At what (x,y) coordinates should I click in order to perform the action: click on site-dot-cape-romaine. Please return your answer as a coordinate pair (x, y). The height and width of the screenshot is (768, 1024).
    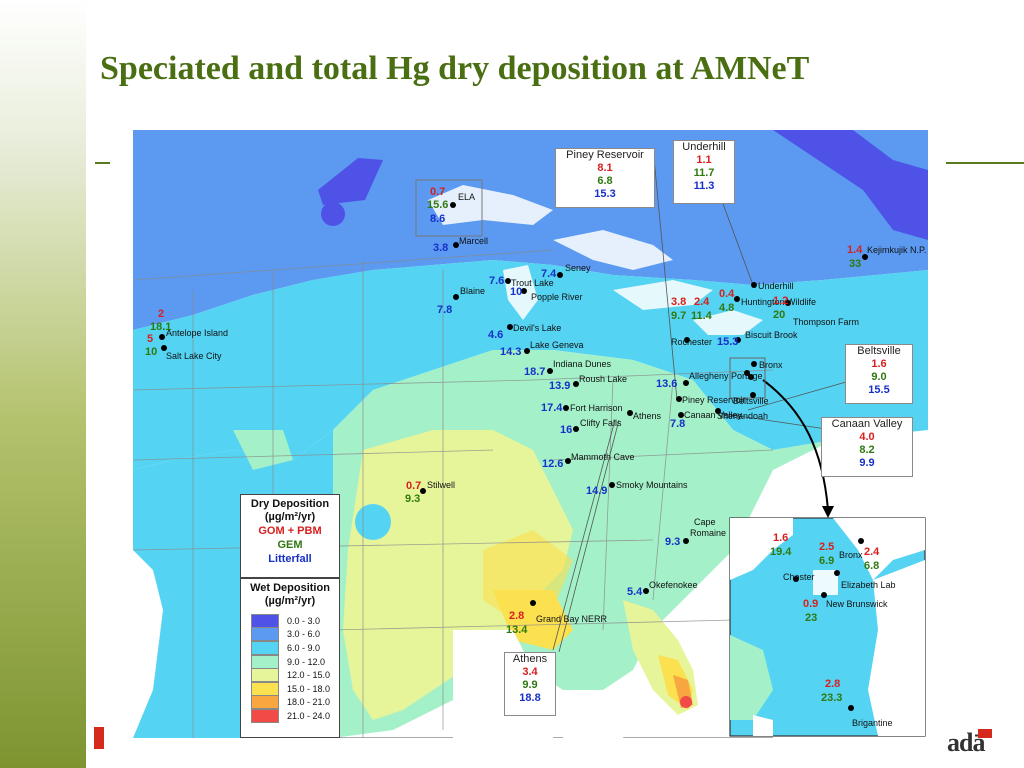
    Looking at the image, I should click on (686, 541).